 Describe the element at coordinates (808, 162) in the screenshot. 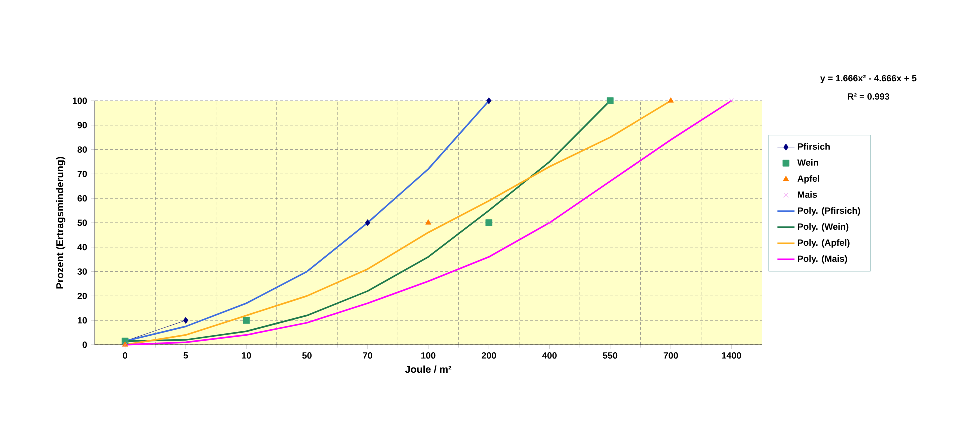

I see `legend-label: Wein` at that location.